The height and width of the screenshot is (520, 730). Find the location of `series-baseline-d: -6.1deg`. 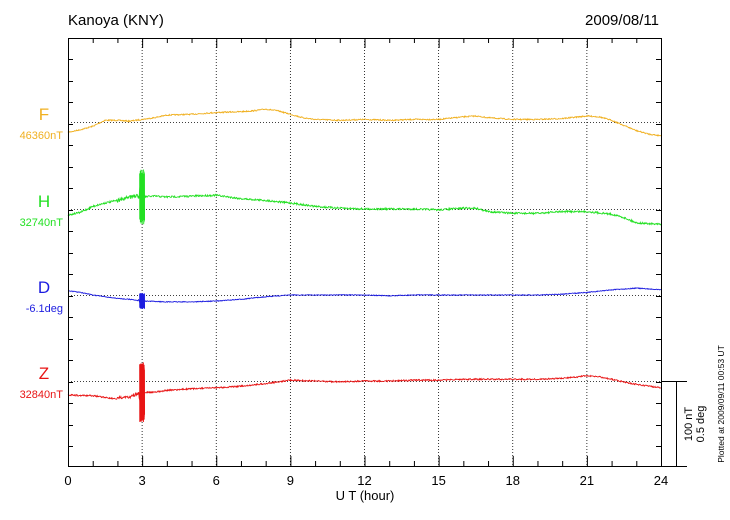

series-baseline-d: -6.1deg is located at coordinates (44, 309).